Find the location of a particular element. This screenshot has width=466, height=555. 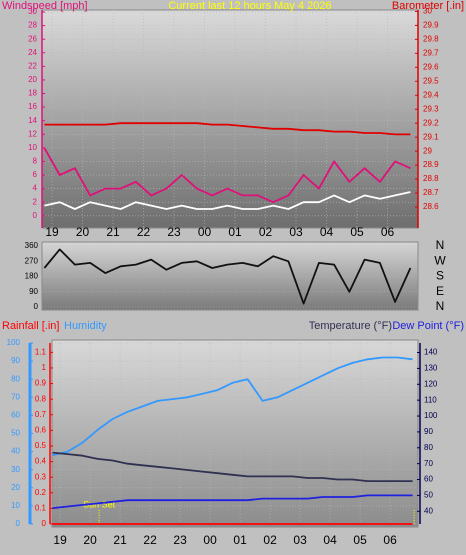

y2-tick-label: 29 is located at coordinates (427, 150).